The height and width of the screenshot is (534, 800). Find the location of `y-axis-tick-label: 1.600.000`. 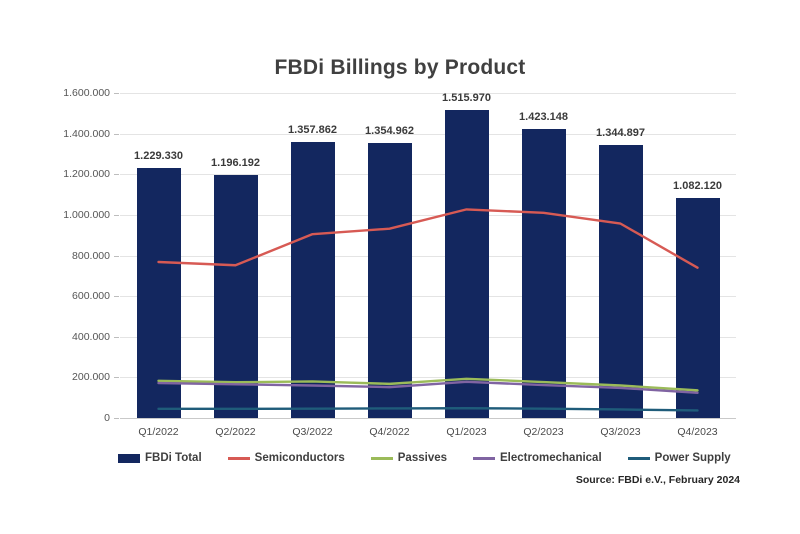

y-axis-tick-label: 1.600.000 is located at coordinates (86, 93).